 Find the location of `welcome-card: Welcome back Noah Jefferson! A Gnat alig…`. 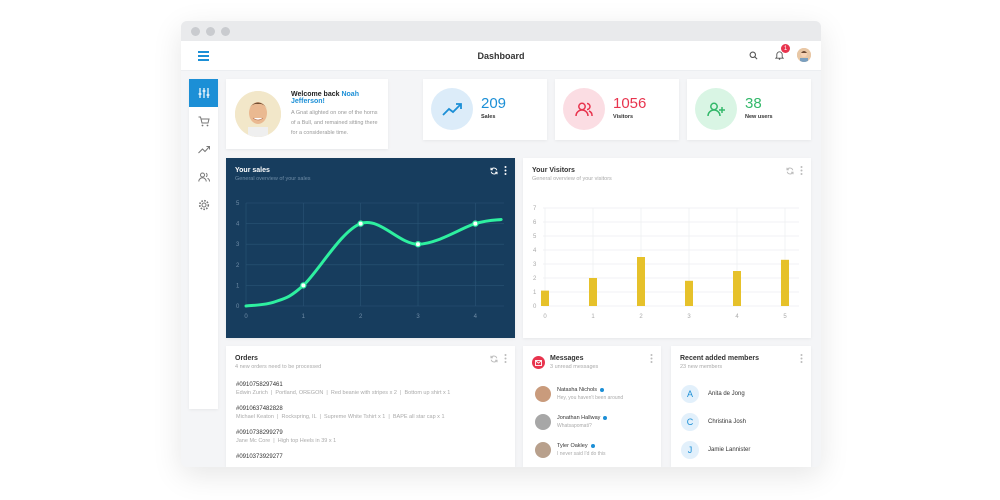

welcome-card: Welcome back Noah Jefferson! A Gnat alig… is located at coordinates (307, 114).